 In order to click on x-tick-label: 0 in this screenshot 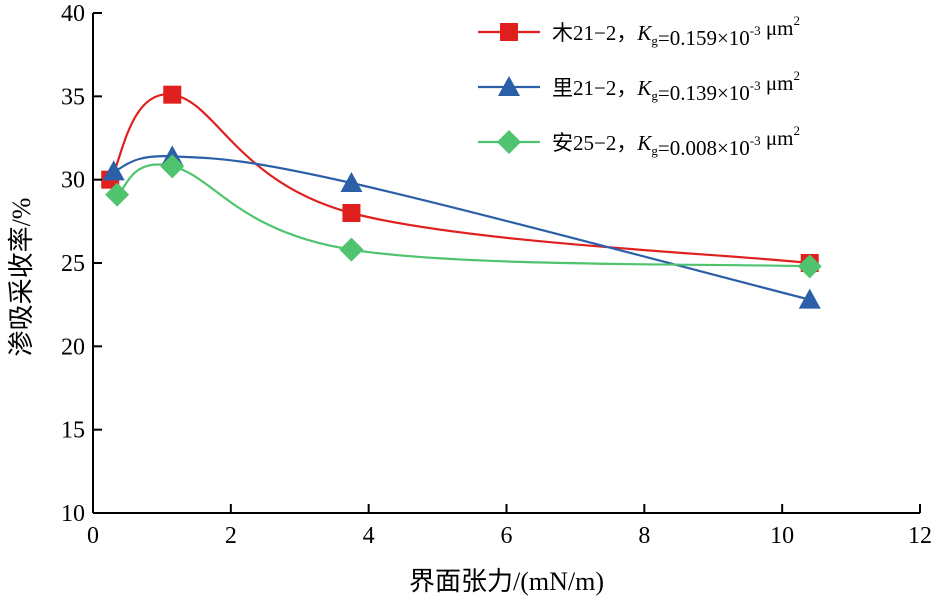, I will do `click(93, 536)`.